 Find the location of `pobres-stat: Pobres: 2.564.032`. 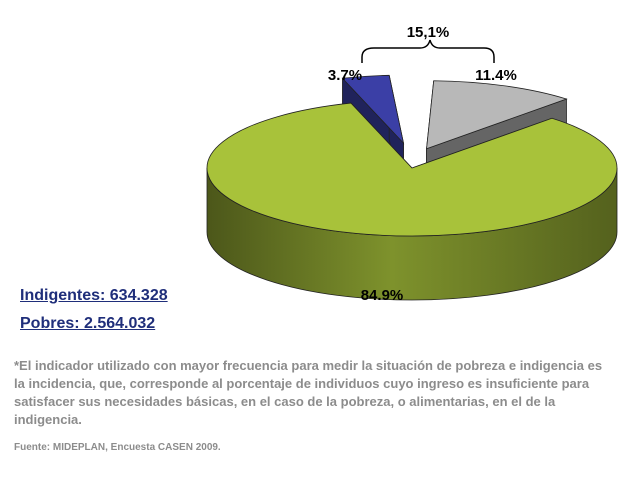

pobres-stat: Pobres: 2.564.032 is located at coordinates (88, 323).